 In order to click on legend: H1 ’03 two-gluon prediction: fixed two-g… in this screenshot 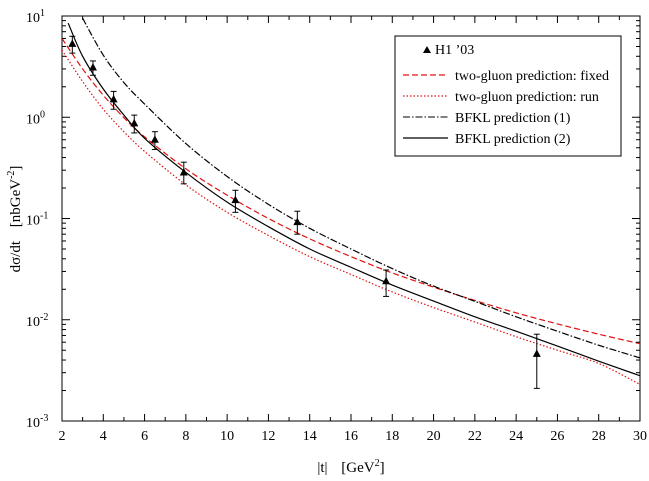, I will do `click(508, 96)`.